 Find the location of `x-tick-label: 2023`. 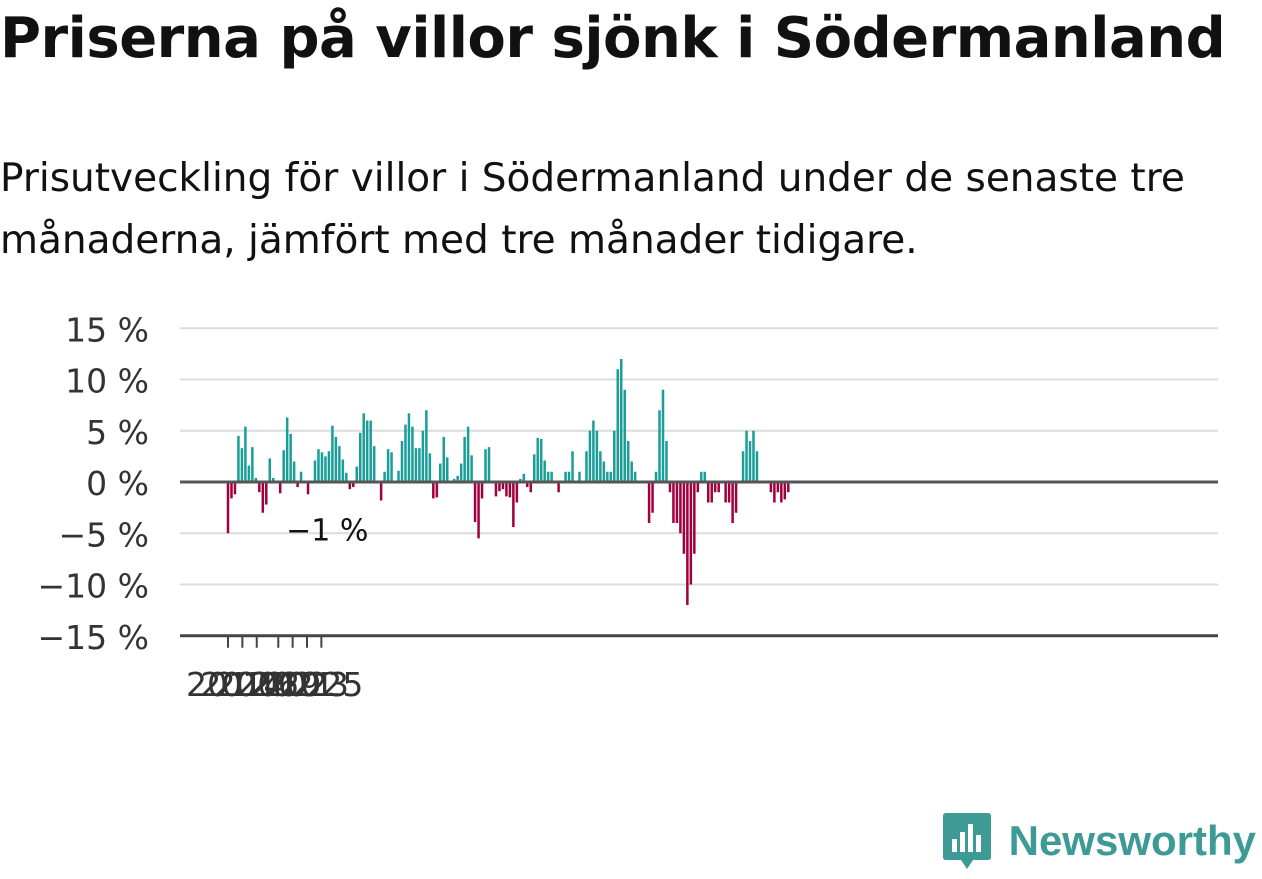

x-tick-label: 2023 is located at coordinates (307, 684).